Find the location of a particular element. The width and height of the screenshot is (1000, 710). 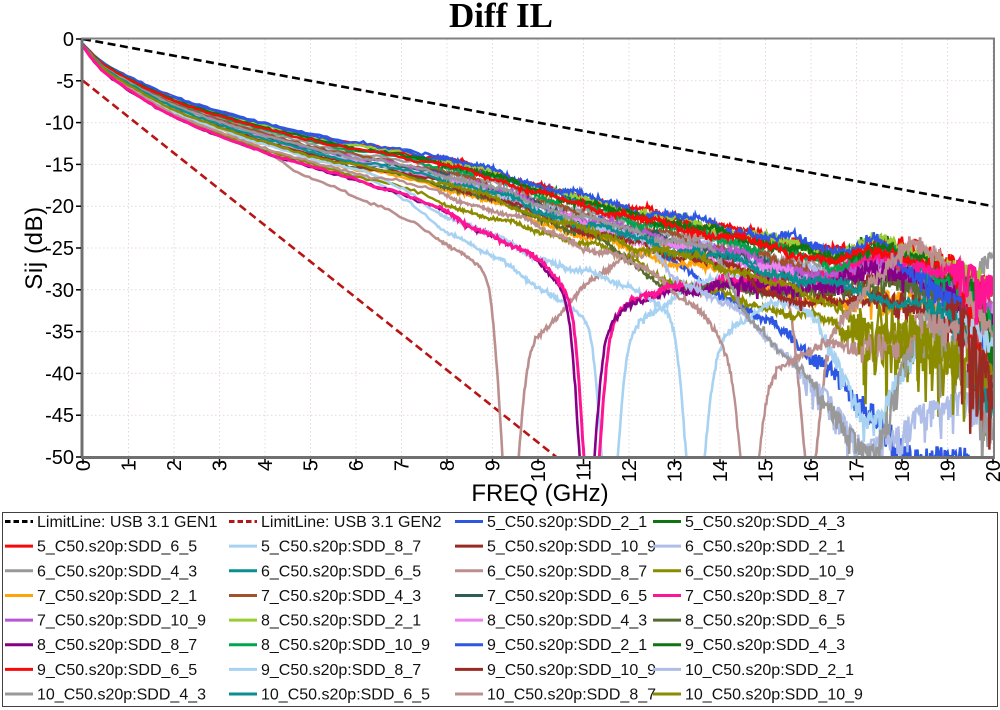

svg-text: 5_C50.s20p:SDD_6_5 is located at coordinates (117, 547).